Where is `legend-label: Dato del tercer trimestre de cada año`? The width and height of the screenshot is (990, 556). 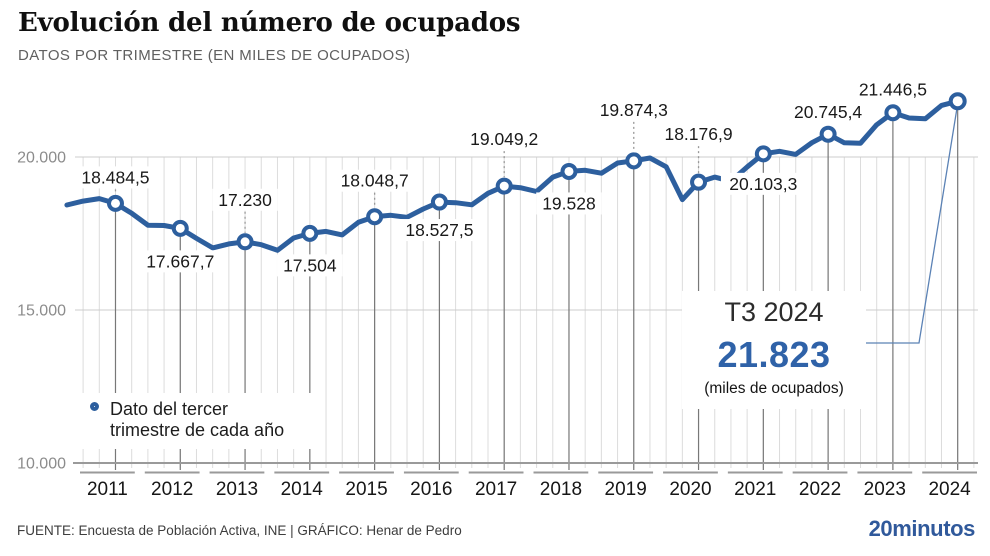 legend-label: Dato del tercer trimestre de cada año is located at coordinates (197, 420).